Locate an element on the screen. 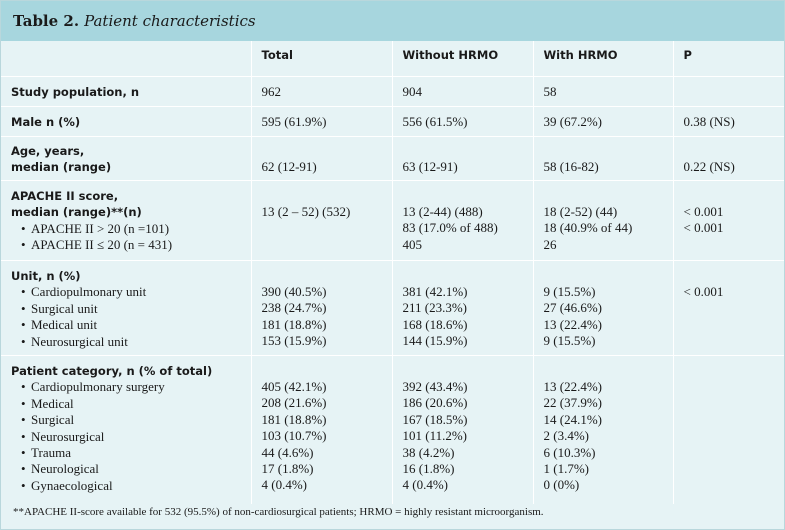 This screenshot has width=785, height=530. row-label: median (range)**(n) is located at coordinates (76, 212).